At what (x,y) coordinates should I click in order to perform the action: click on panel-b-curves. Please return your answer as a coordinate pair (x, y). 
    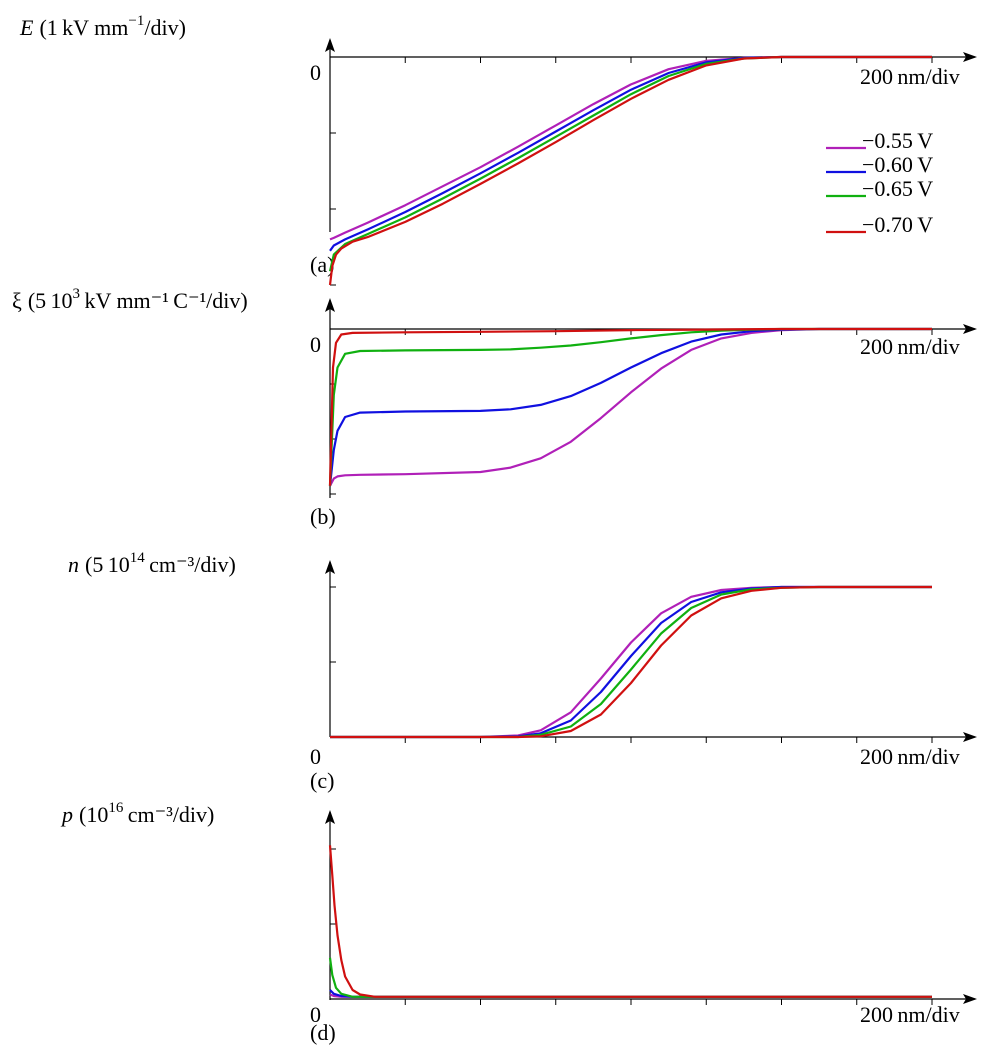
    Looking at the image, I should click on (630, 407).